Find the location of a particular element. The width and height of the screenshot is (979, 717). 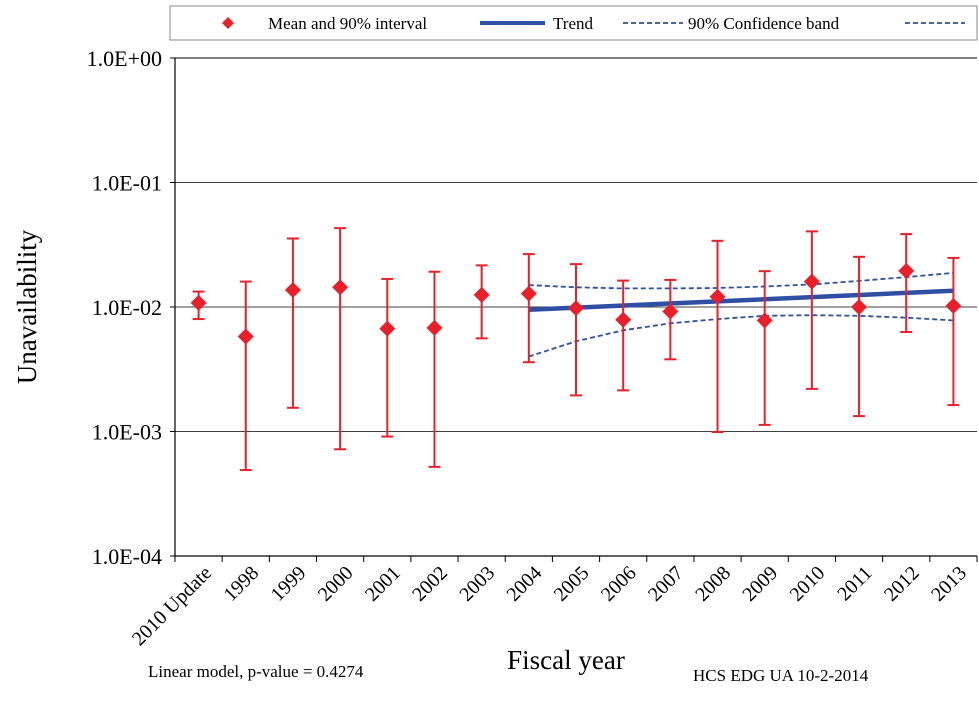

confidence-band-lower is located at coordinates (741, 336).